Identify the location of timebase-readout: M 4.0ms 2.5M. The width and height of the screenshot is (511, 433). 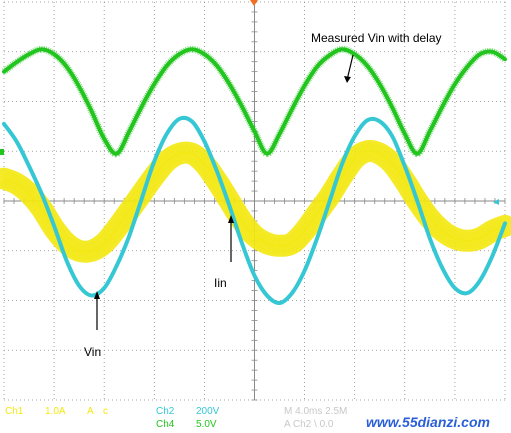
(315, 411).